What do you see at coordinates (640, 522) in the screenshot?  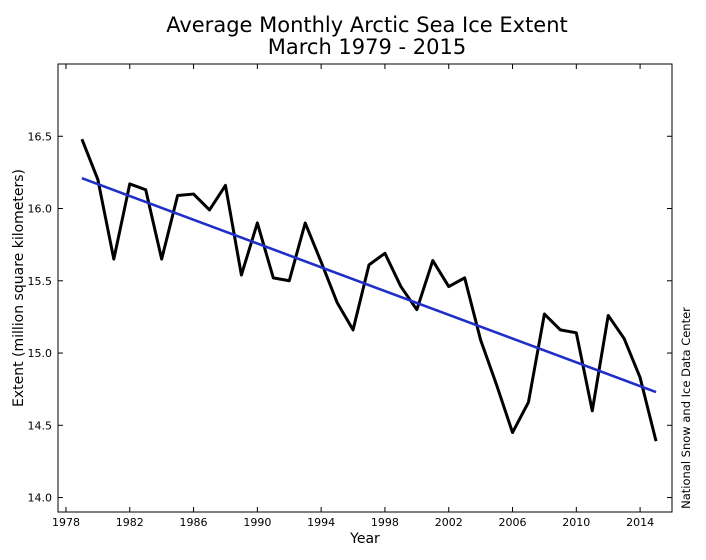 I see `x-tick-label: 2014` at bounding box center [640, 522].